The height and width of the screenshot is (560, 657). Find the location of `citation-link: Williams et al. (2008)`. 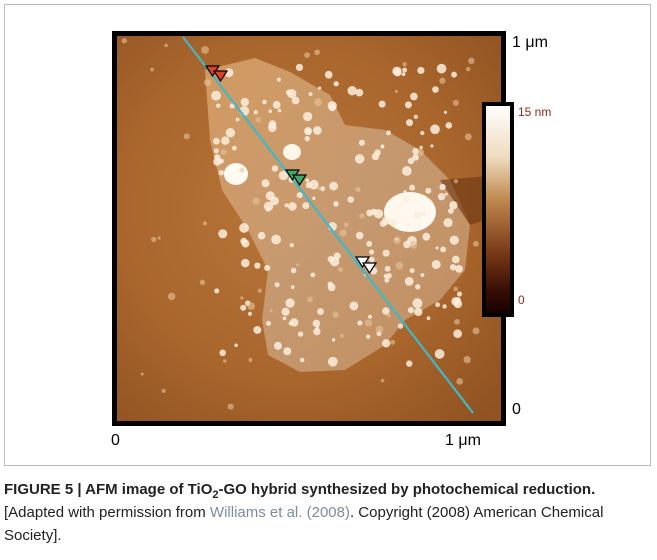

citation-link: Williams et al. (2008) is located at coordinates (279, 512).